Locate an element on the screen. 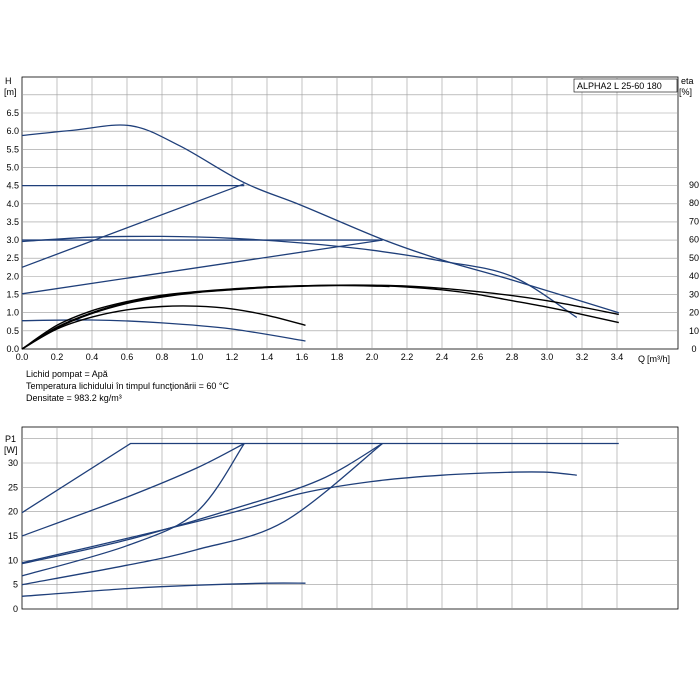  series-power-low is located at coordinates (163, 589).